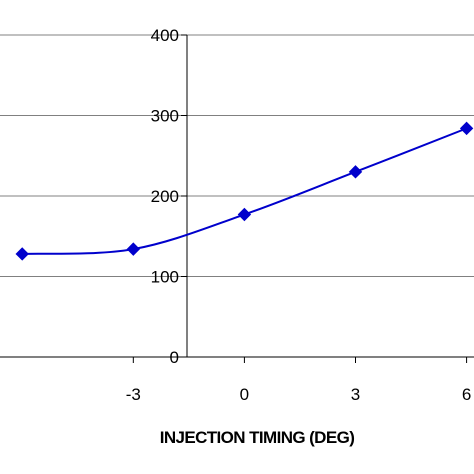 This screenshot has width=474, height=474. I want to click on y-tick-labels: 0 100 200 300 400, so click(165, 196).